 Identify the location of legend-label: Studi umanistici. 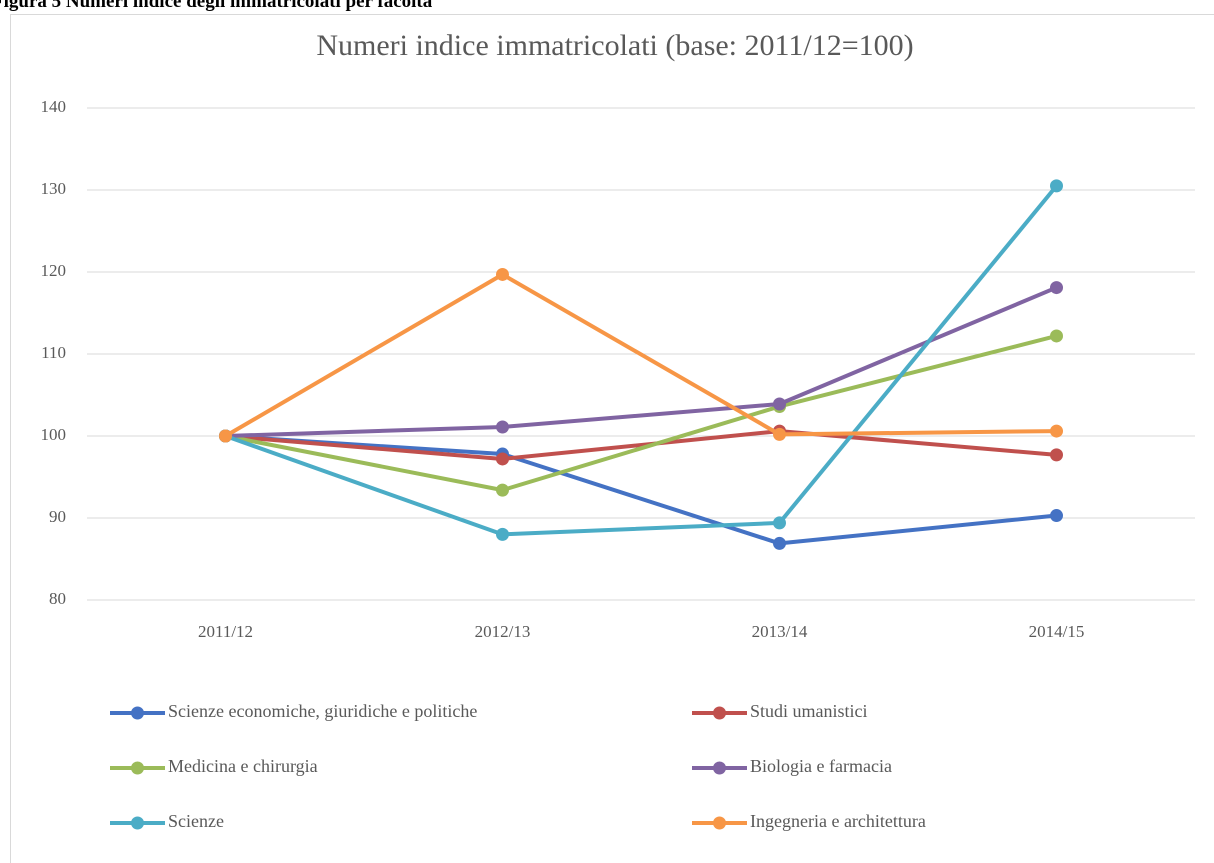
(809, 711).